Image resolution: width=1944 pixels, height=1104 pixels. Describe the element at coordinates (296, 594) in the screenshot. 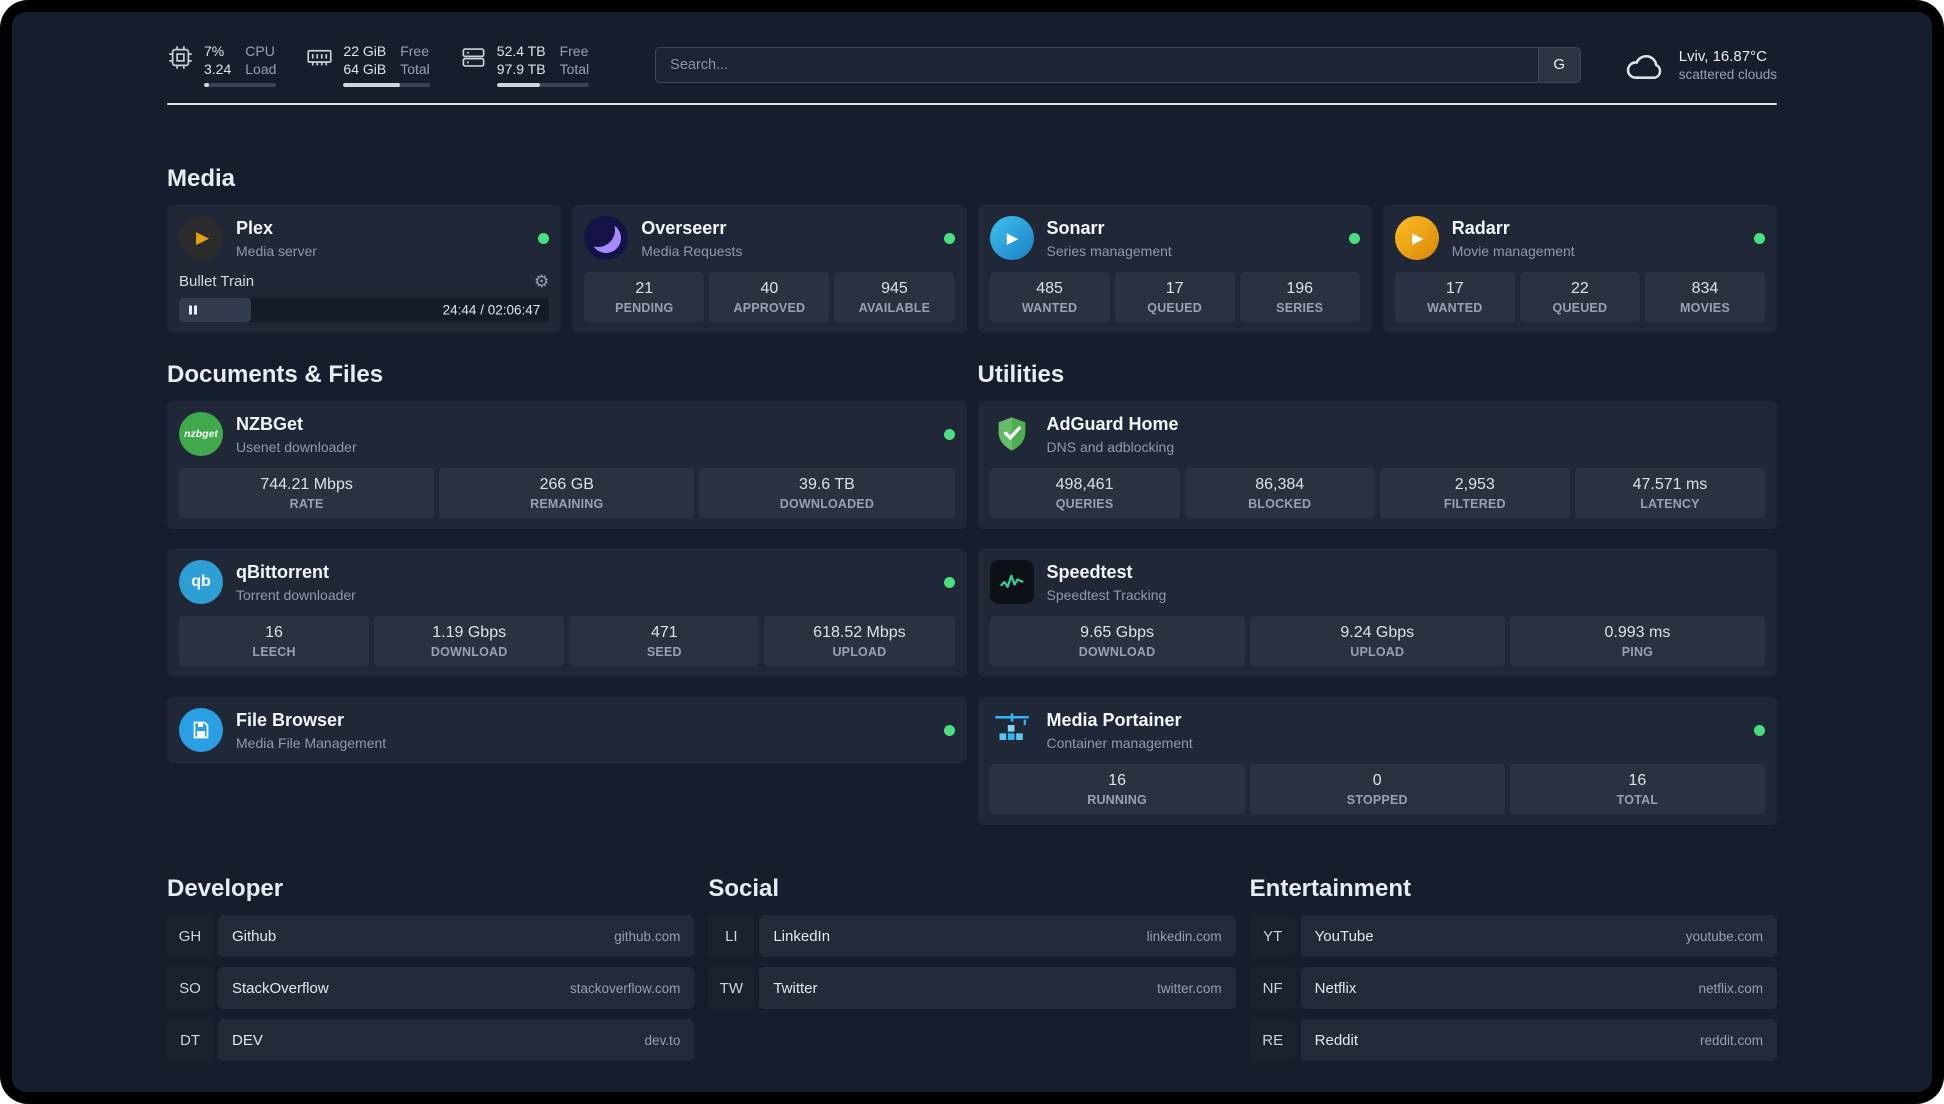

I see `service-desc: Torrent downloader` at that location.